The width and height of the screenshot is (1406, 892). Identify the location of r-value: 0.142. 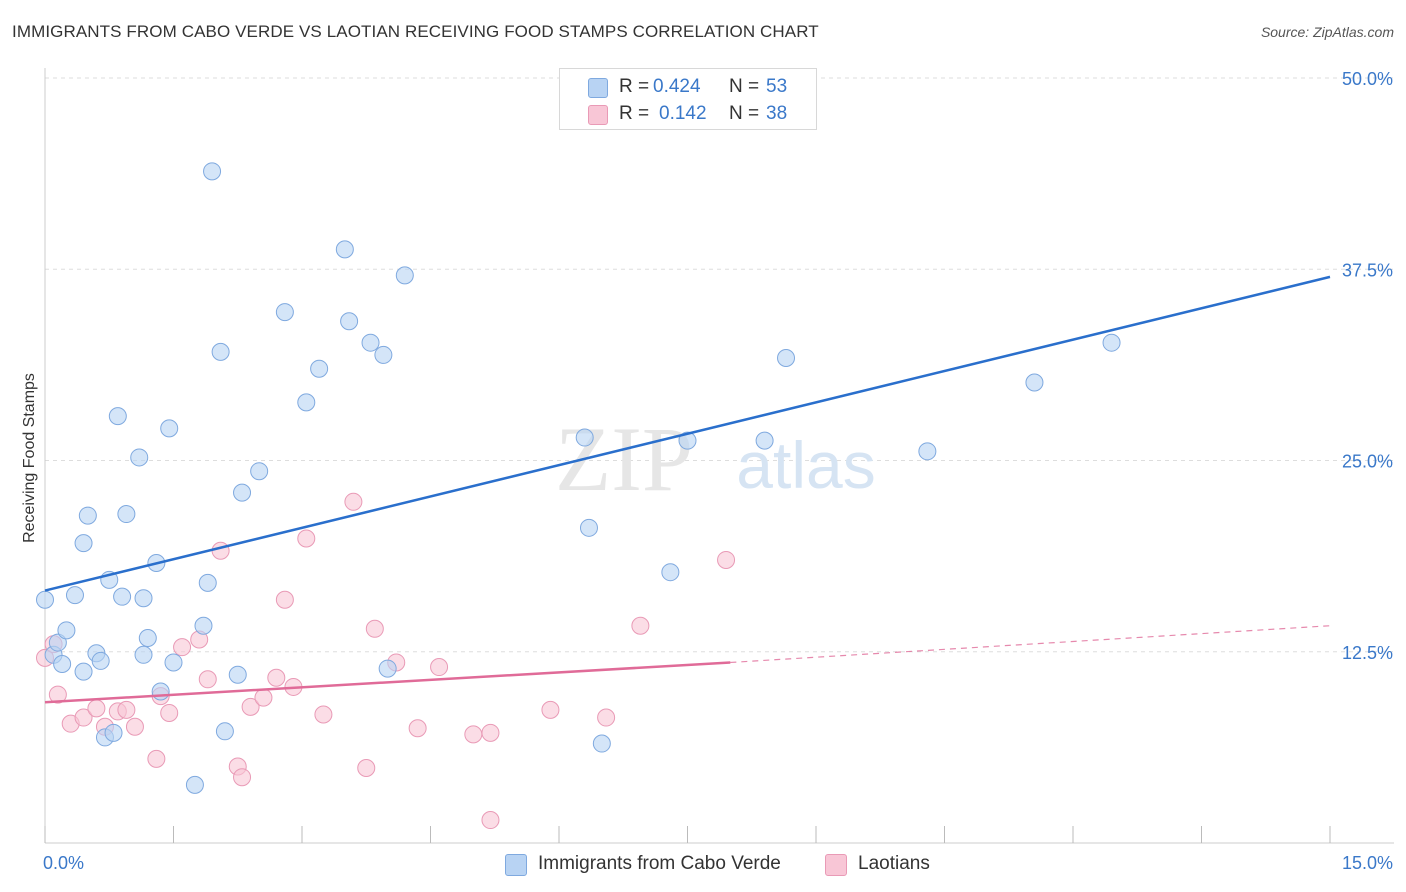
(683, 113).